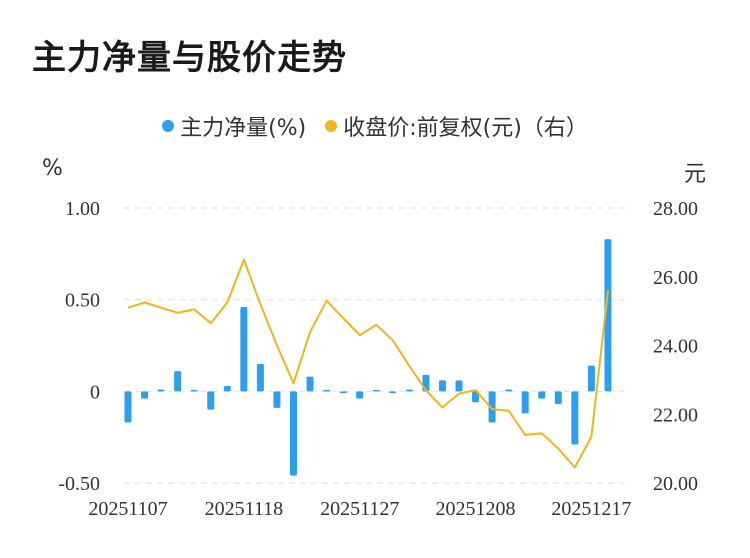 The height and width of the screenshot is (558, 750). What do you see at coordinates (591, 509) in the screenshot?
I see `x-axis-tick-label: 20251217` at bounding box center [591, 509].